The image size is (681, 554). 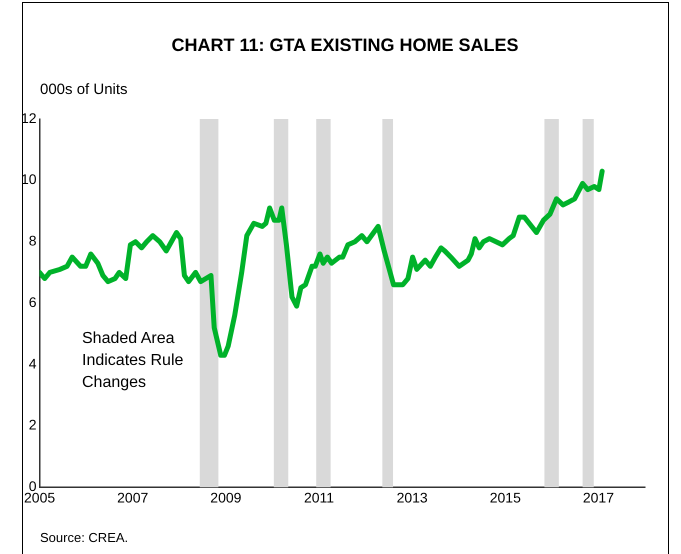 I want to click on x-tick-label: 2013, so click(x=412, y=497).